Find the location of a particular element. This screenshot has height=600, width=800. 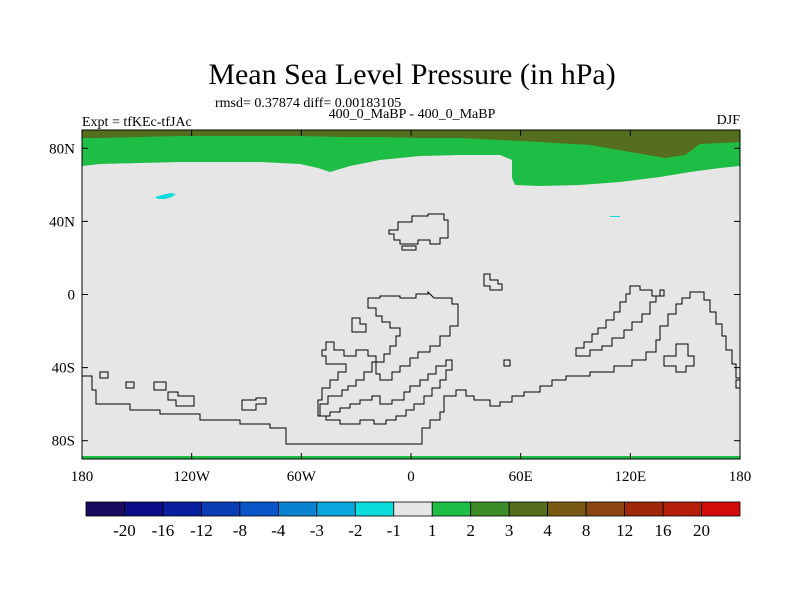

colorbar-label-3: -8 is located at coordinates (240, 530).